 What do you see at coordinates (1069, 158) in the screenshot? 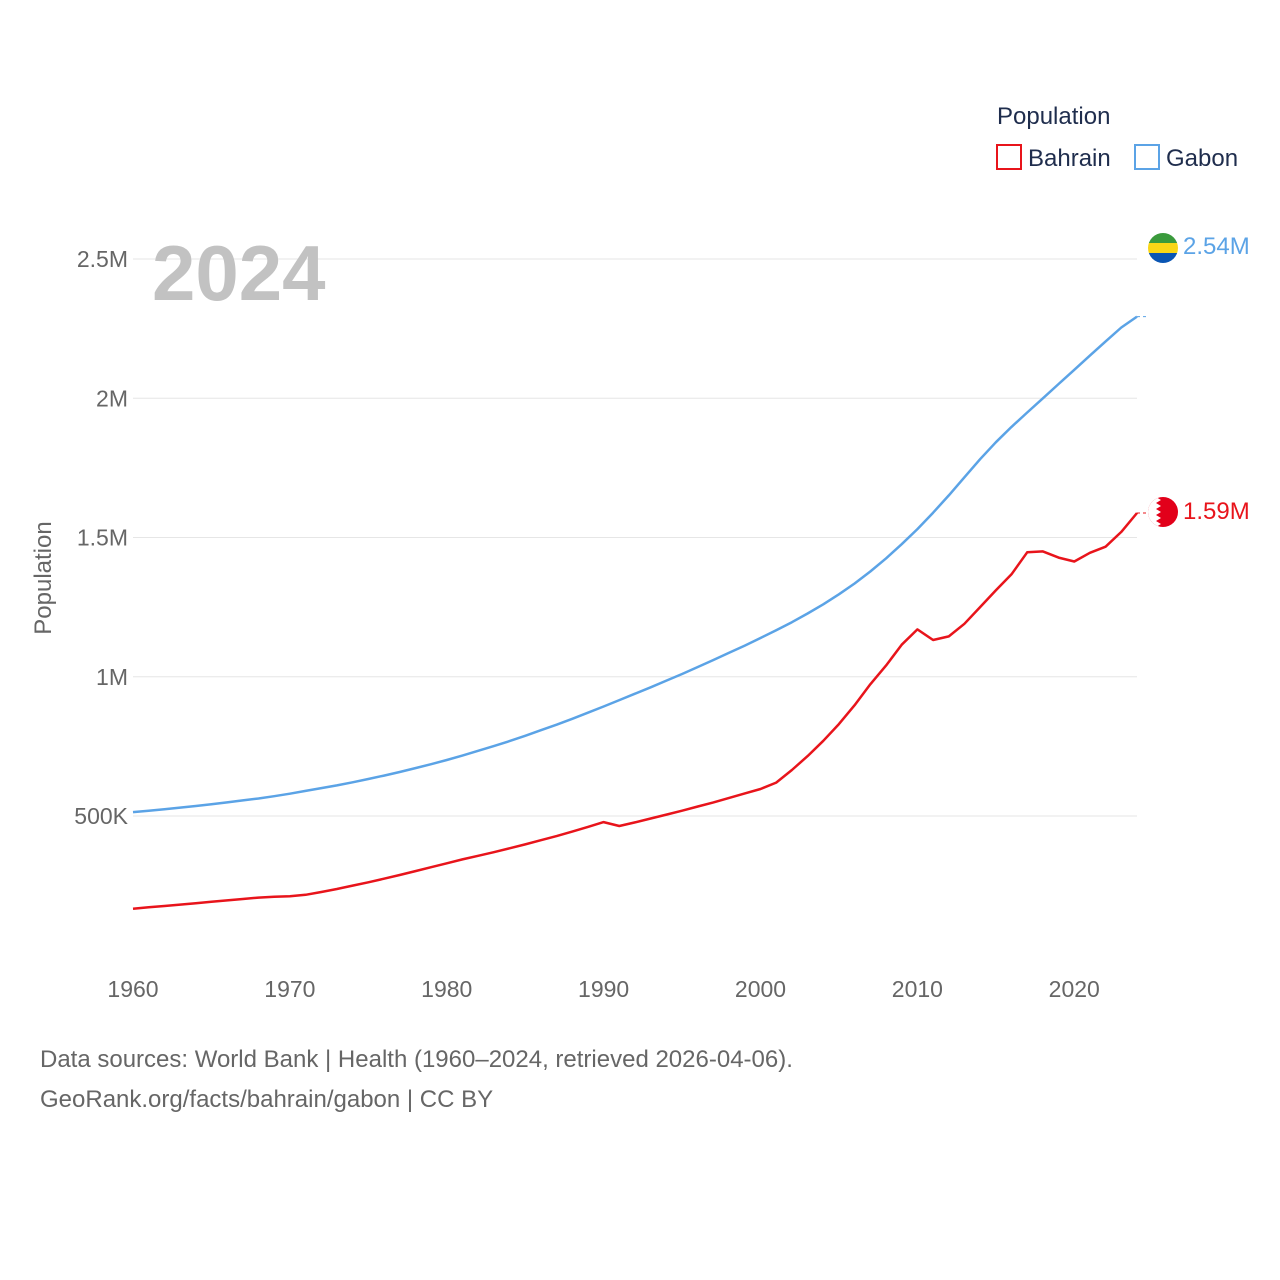
I see `legend-label-bahrain: Bahrain` at bounding box center [1069, 158].